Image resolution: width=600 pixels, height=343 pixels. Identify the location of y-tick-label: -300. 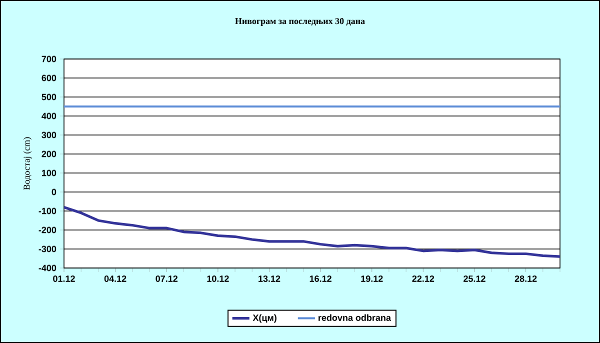
(47, 249).